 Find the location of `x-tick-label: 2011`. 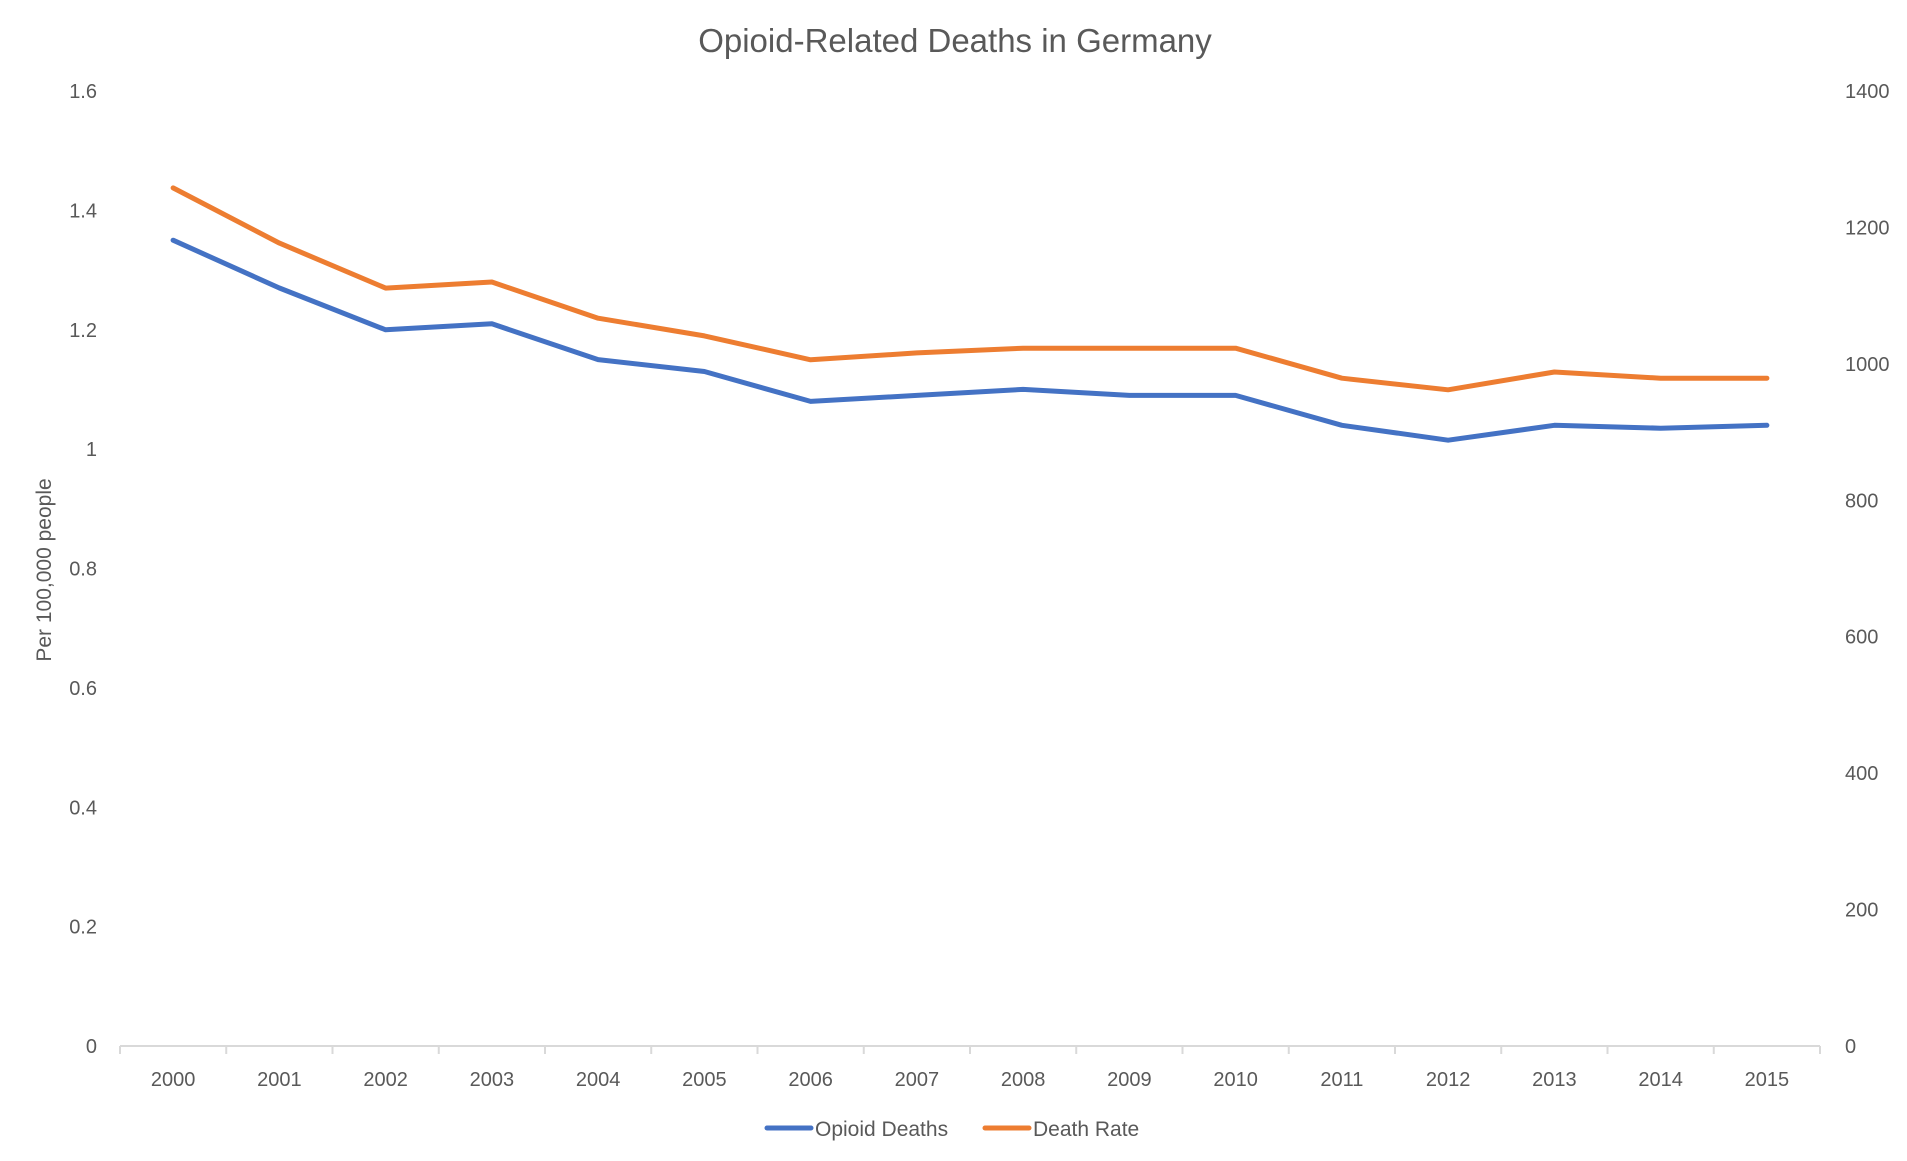

x-tick-label: 2011 is located at coordinates (1341, 1080).